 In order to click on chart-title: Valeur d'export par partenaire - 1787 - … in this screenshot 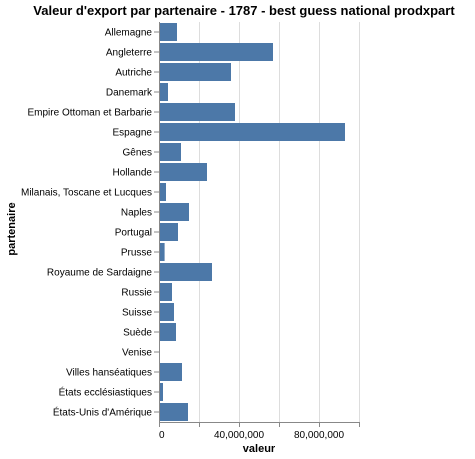, I will do `click(244, 10)`.